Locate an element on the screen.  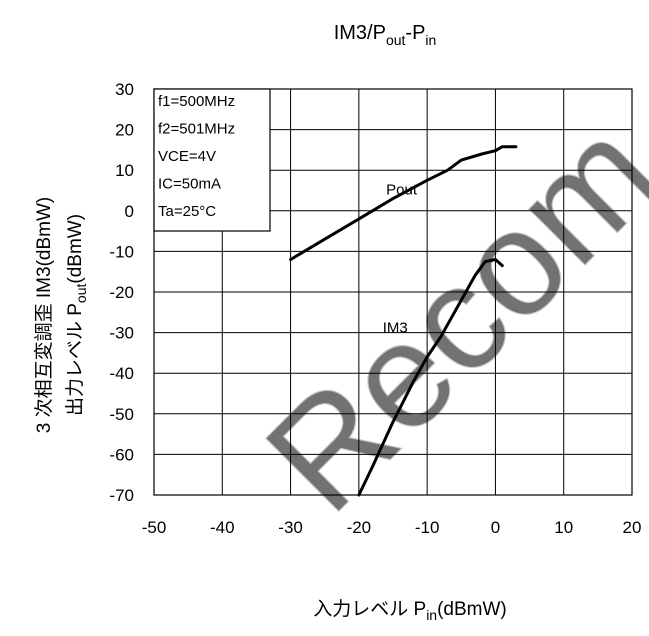
condition-line: Ta=25°C is located at coordinates (187, 211).